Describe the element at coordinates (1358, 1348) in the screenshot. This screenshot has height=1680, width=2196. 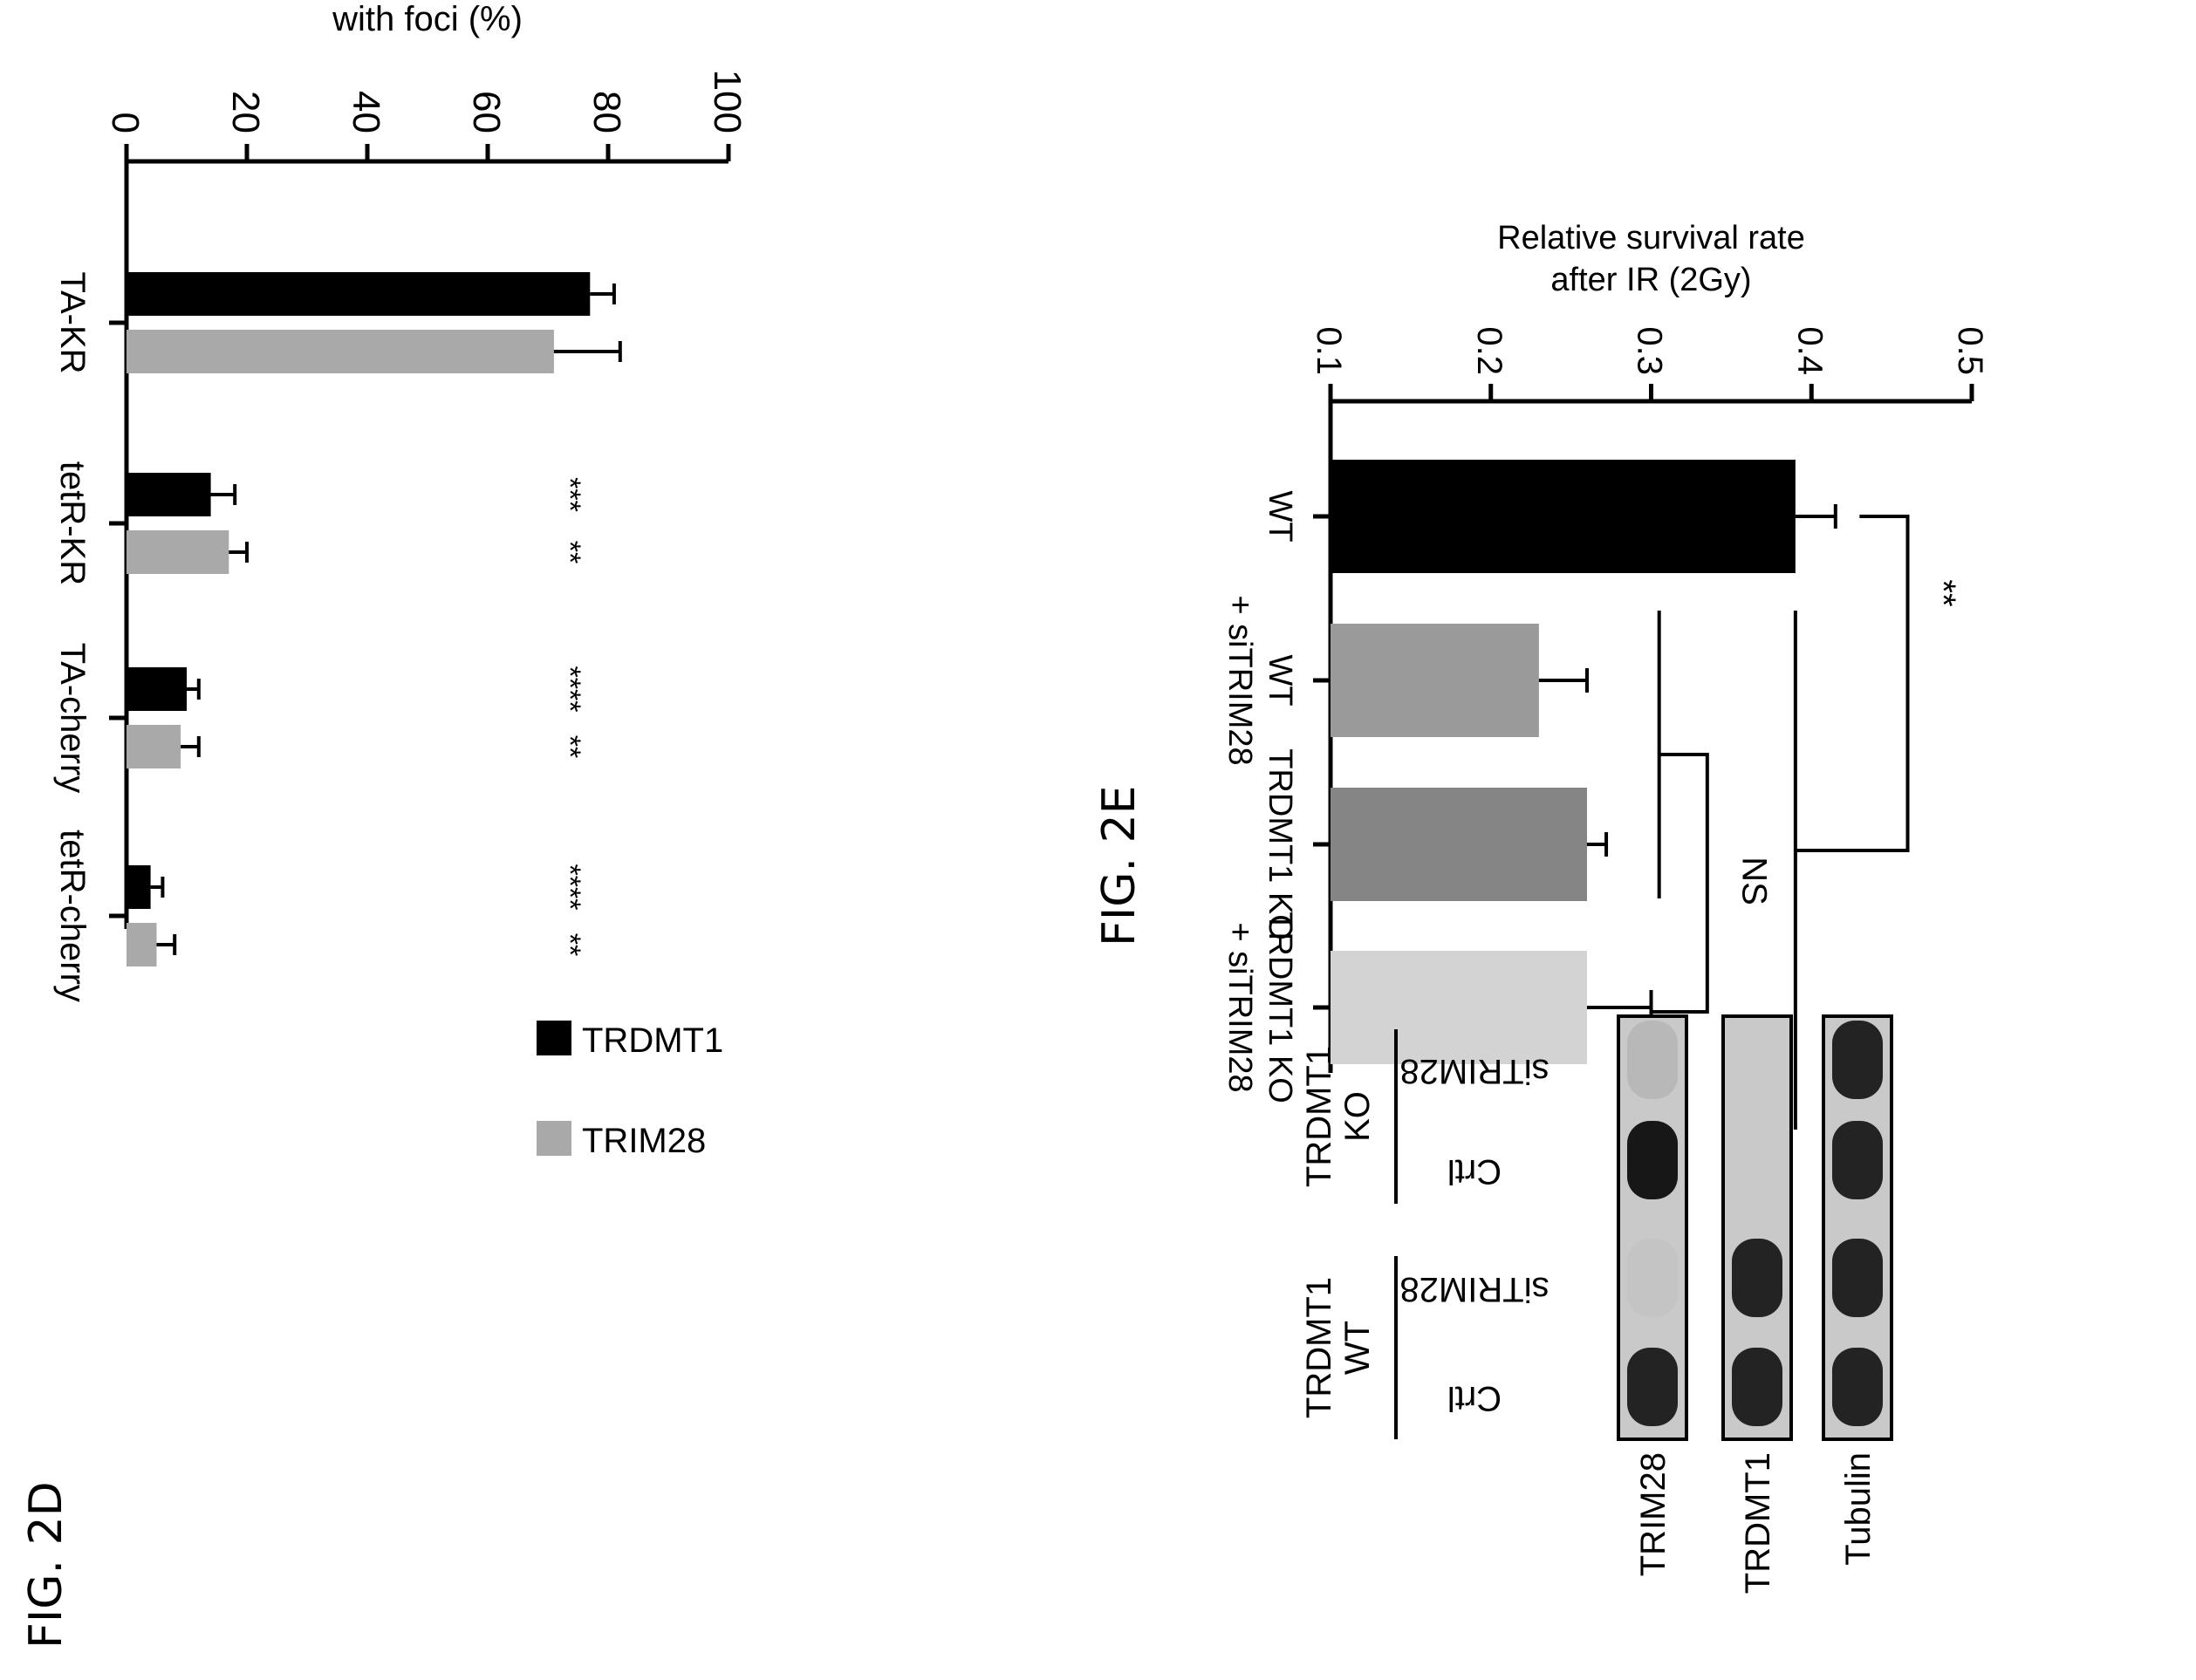
I see `blot-group-label-line: WT` at that location.